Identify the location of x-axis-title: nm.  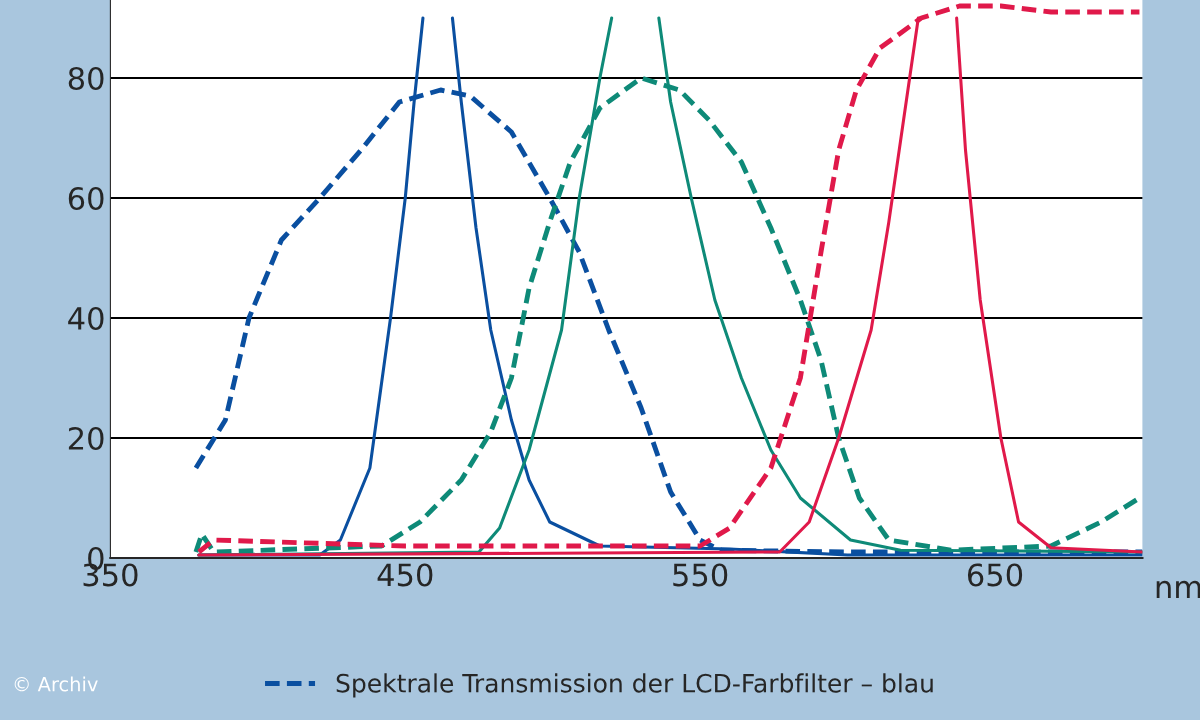
(1178, 589).